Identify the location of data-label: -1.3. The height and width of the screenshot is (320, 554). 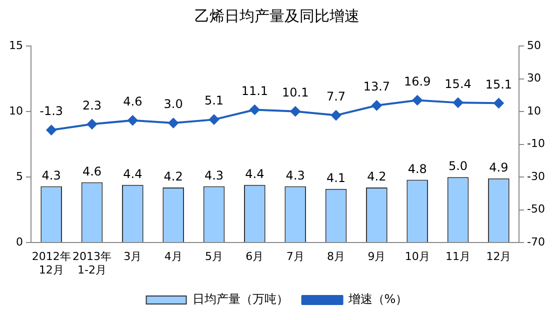
(52, 111).